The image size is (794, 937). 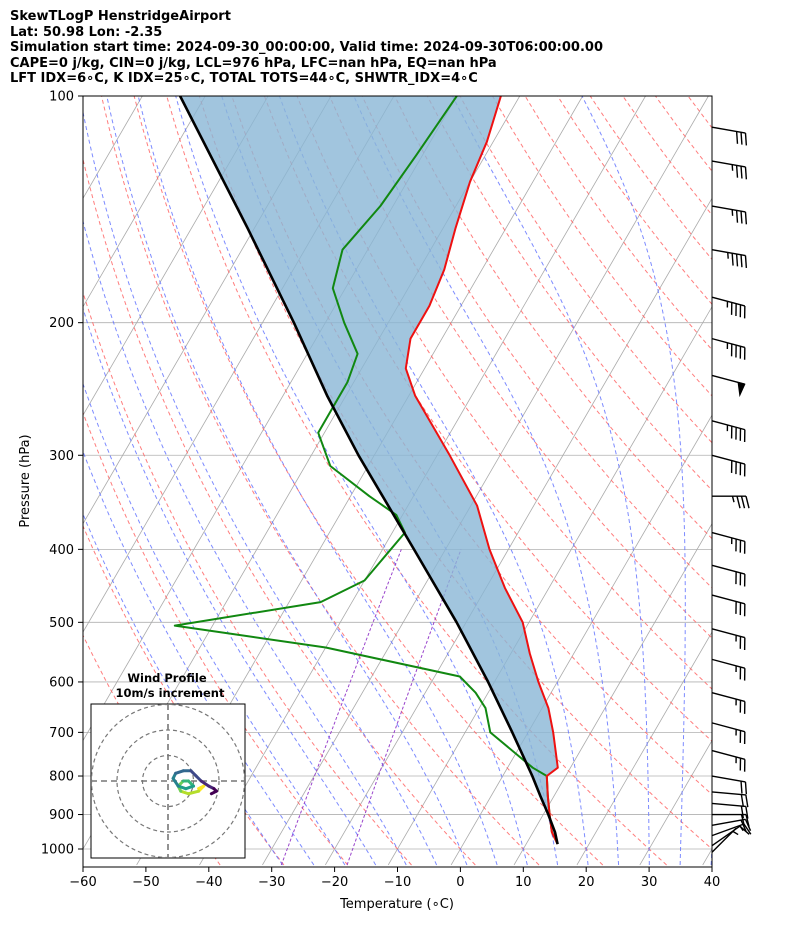 I want to click on y-tick-label: 100, so click(x=61, y=97).